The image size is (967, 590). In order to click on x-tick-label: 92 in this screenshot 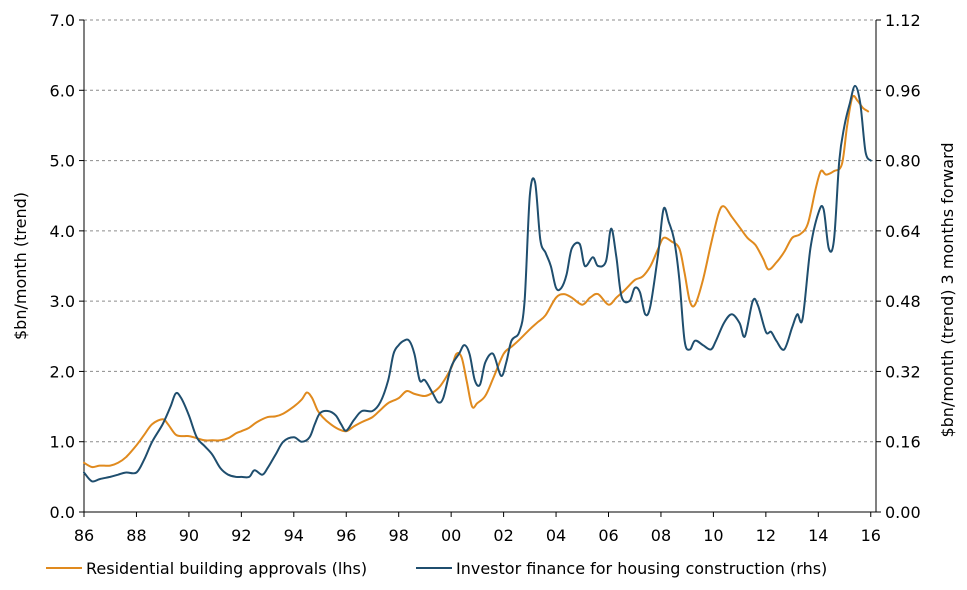, I will do `click(241, 535)`.